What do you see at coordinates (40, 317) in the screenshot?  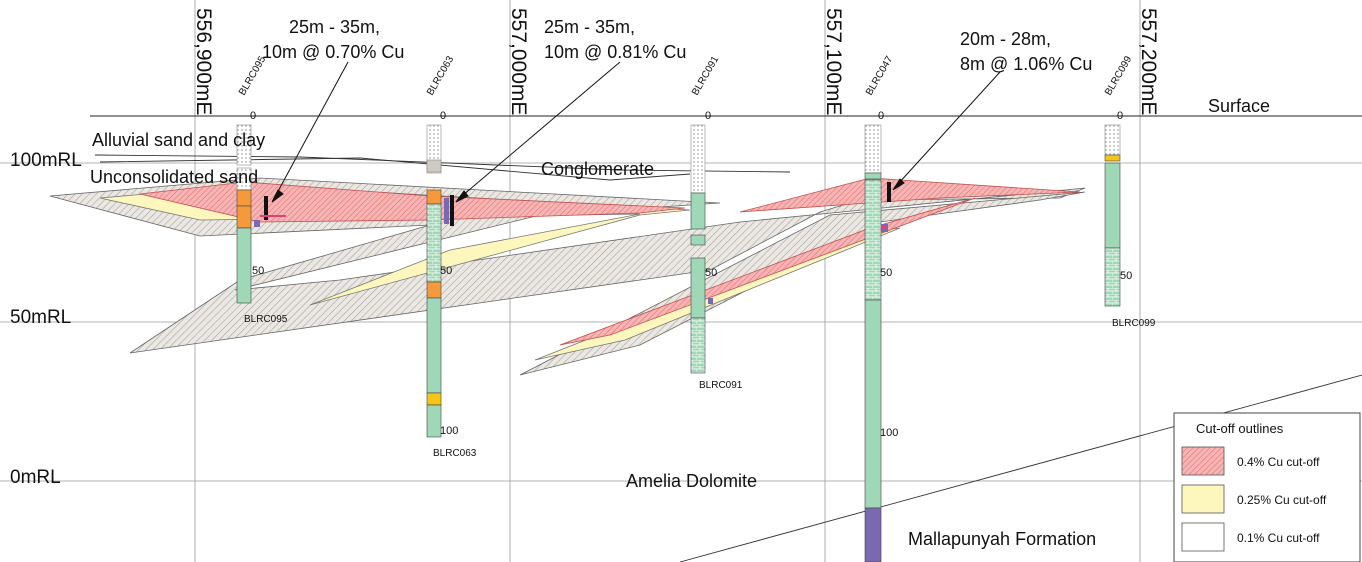 I see `rl-label-50: 50mRL` at bounding box center [40, 317].